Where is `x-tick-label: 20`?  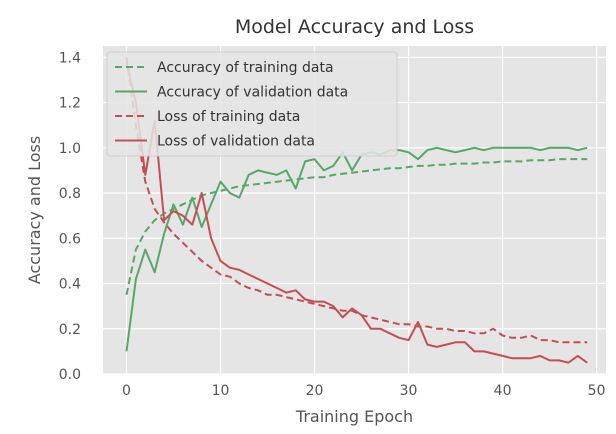
x-tick-label: 20 is located at coordinates (315, 391).